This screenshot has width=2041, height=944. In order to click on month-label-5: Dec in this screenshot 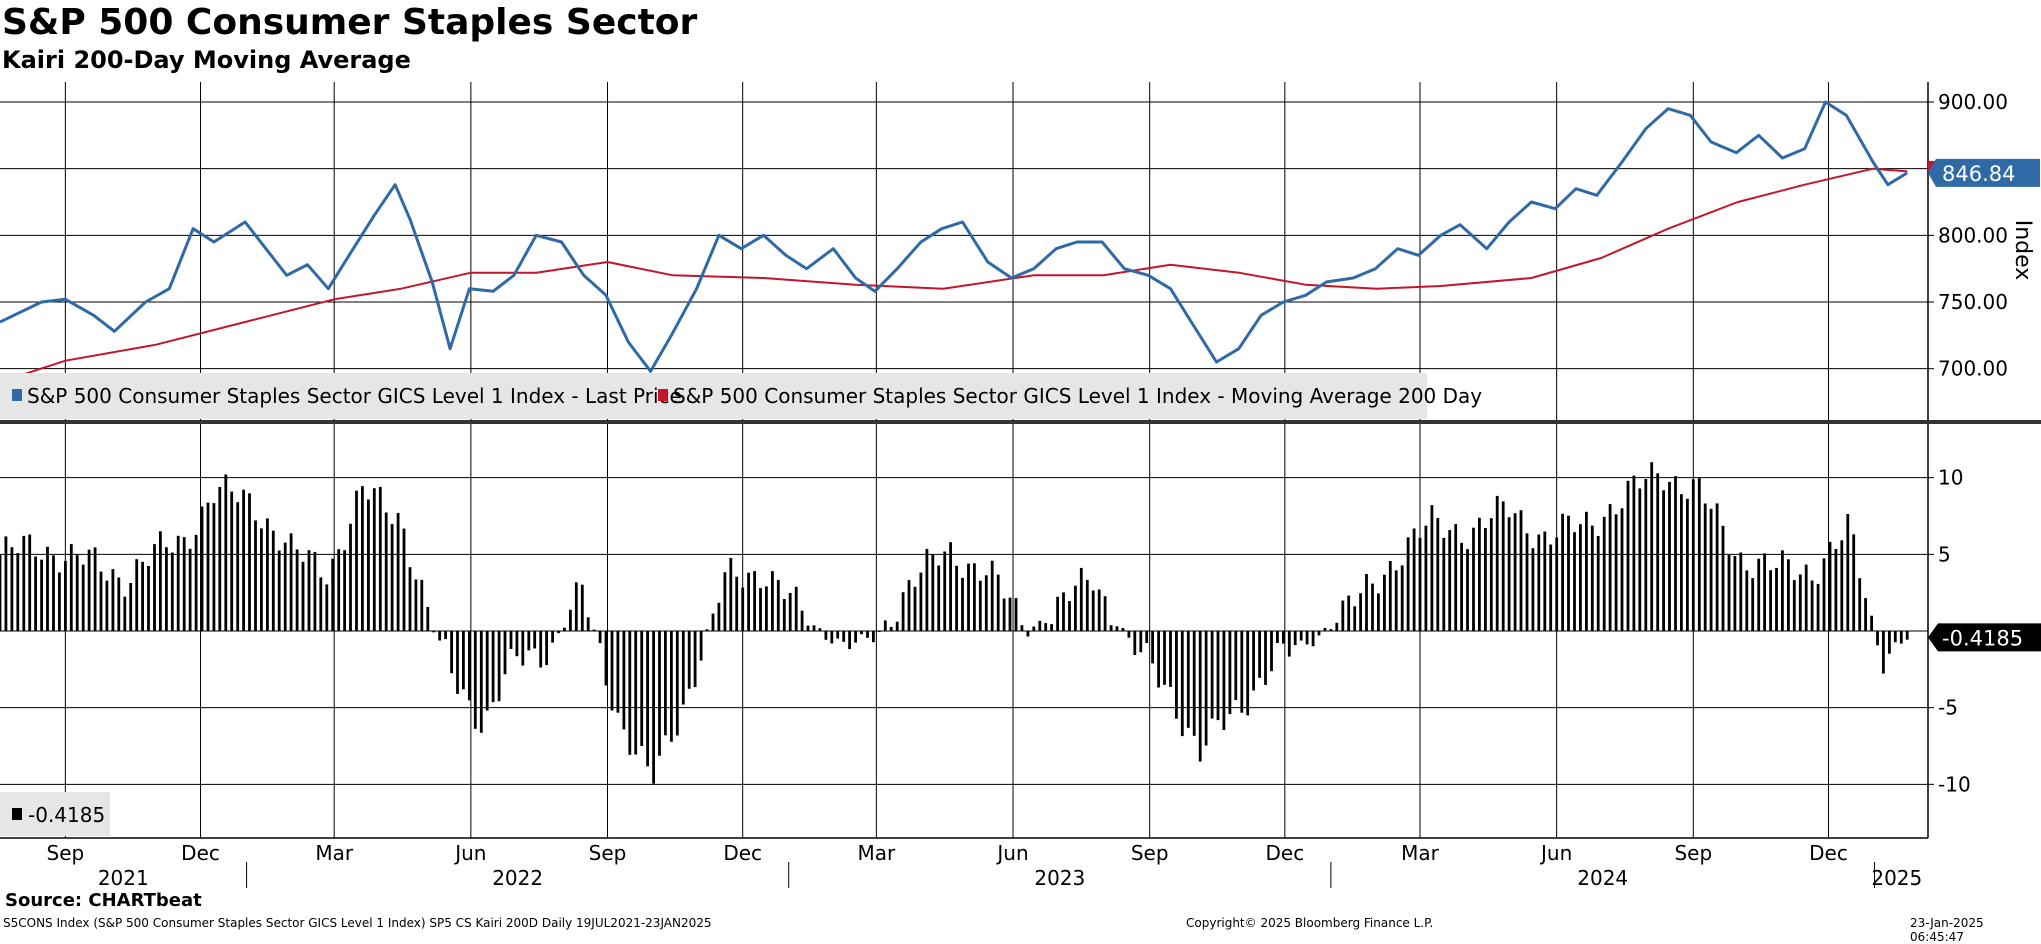, I will do `click(742, 853)`.